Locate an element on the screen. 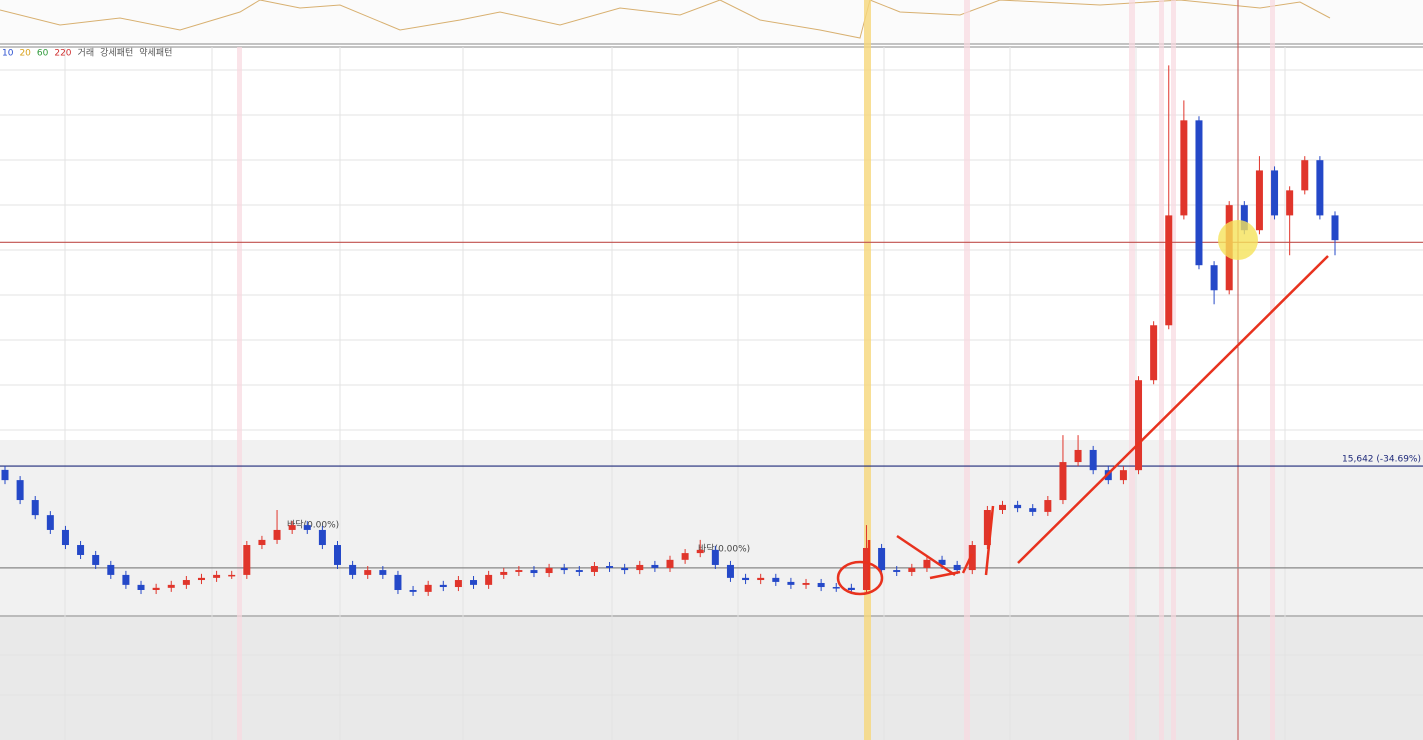 The image size is (1423, 740). legend-entry: 강세패턴 is located at coordinates (116, 53).